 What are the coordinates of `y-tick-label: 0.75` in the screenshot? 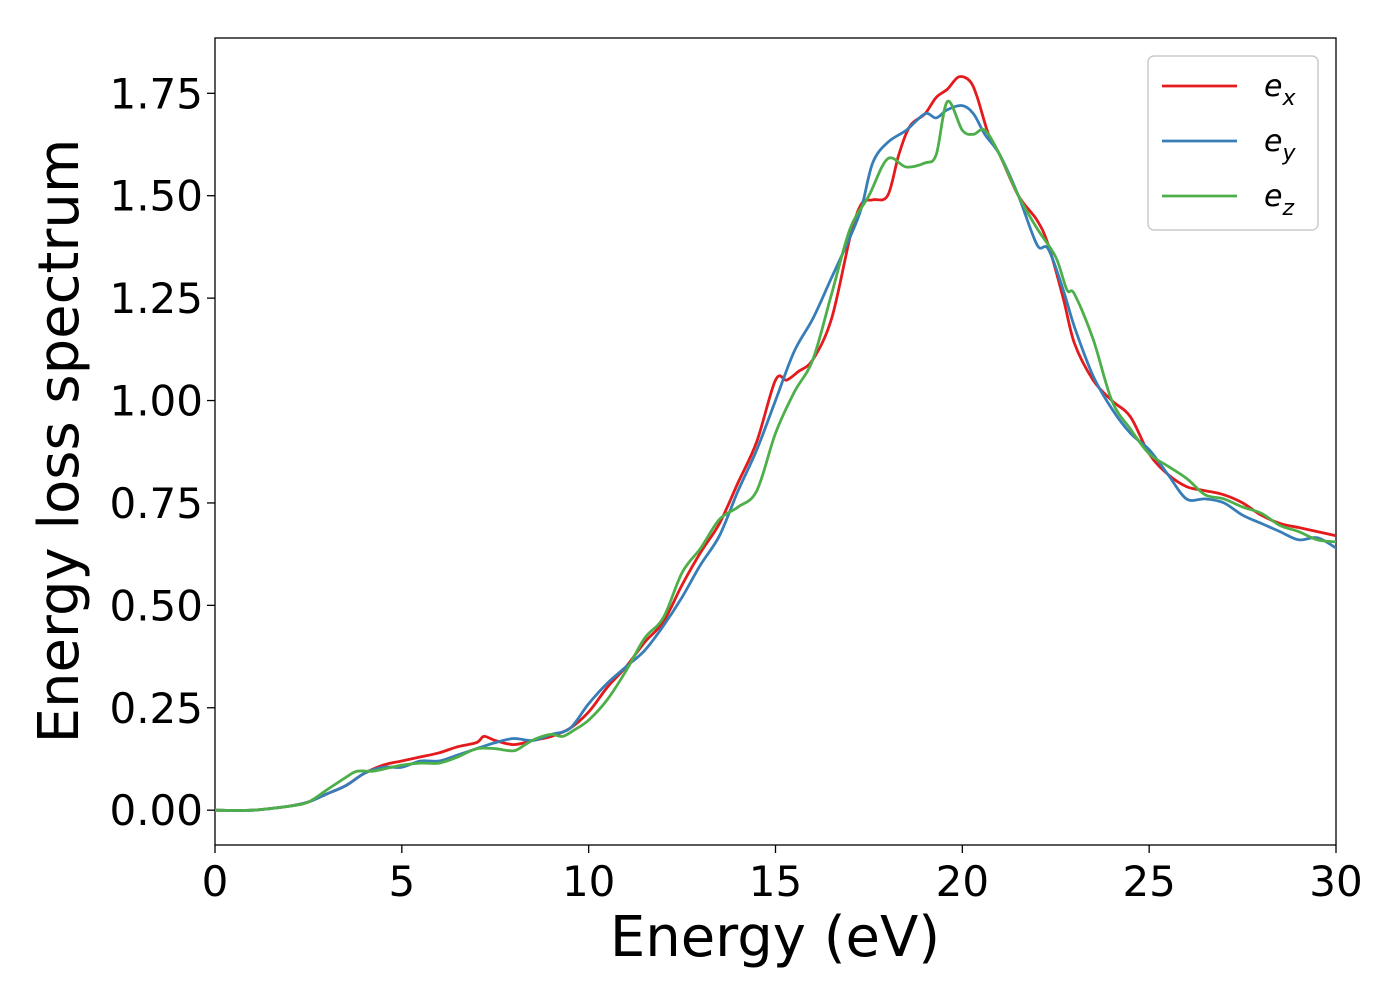 It's located at (156, 503).